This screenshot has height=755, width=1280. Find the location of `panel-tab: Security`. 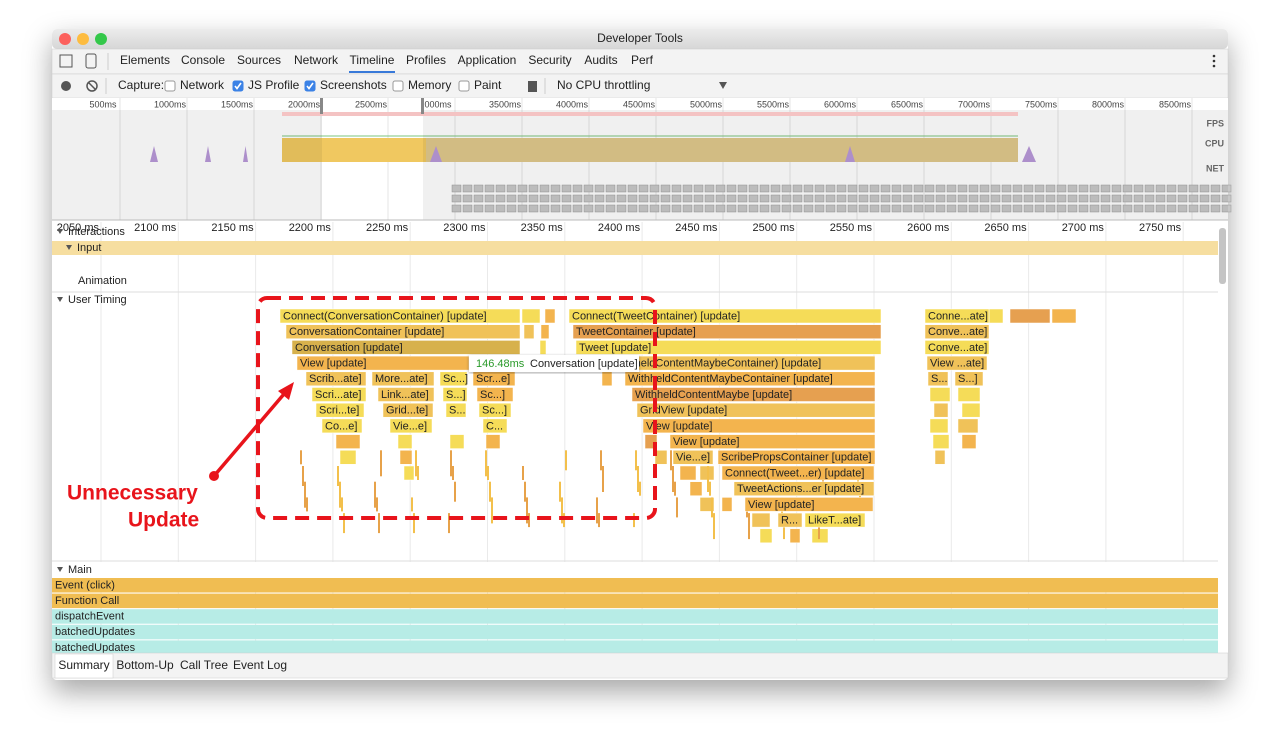

panel-tab: Security is located at coordinates (549, 60).